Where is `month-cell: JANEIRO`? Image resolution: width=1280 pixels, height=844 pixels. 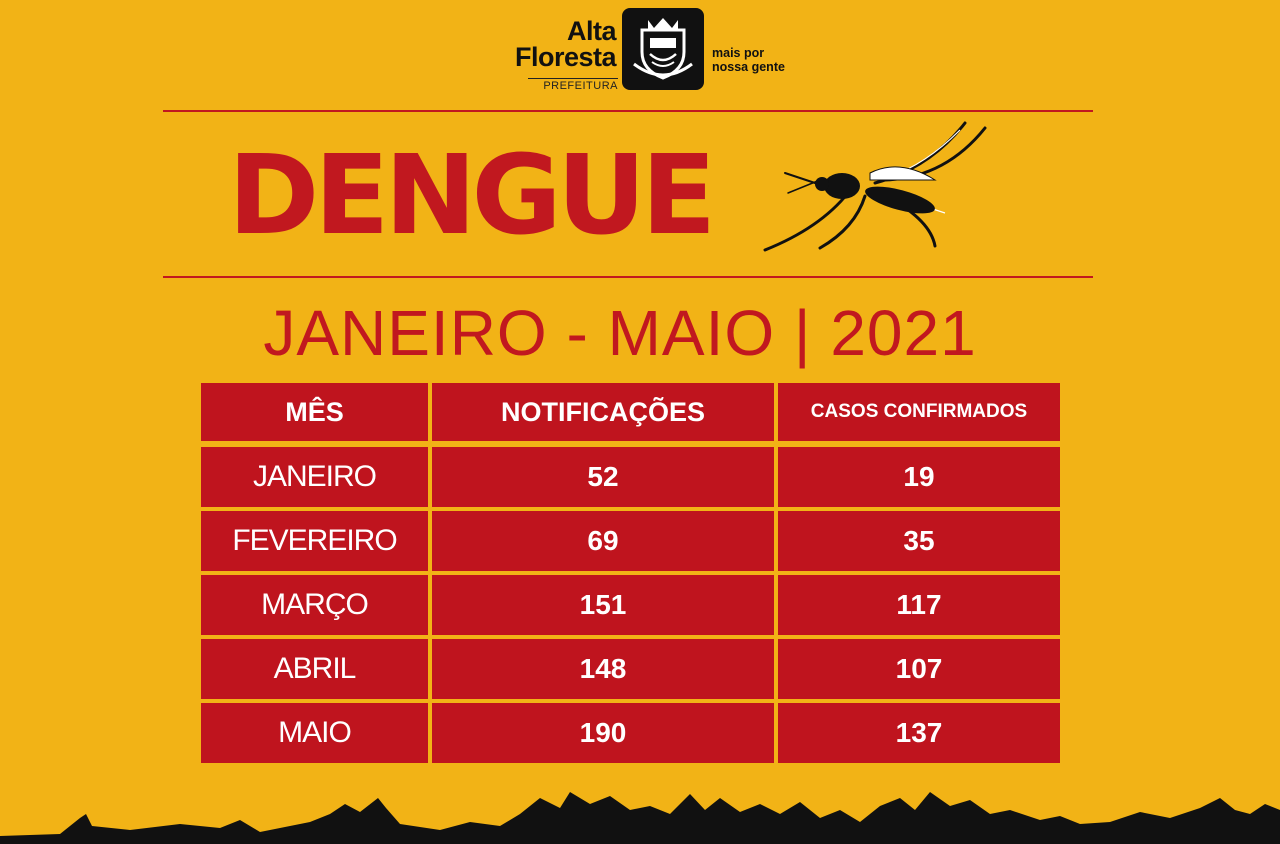
month-cell: JANEIRO is located at coordinates (314, 477).